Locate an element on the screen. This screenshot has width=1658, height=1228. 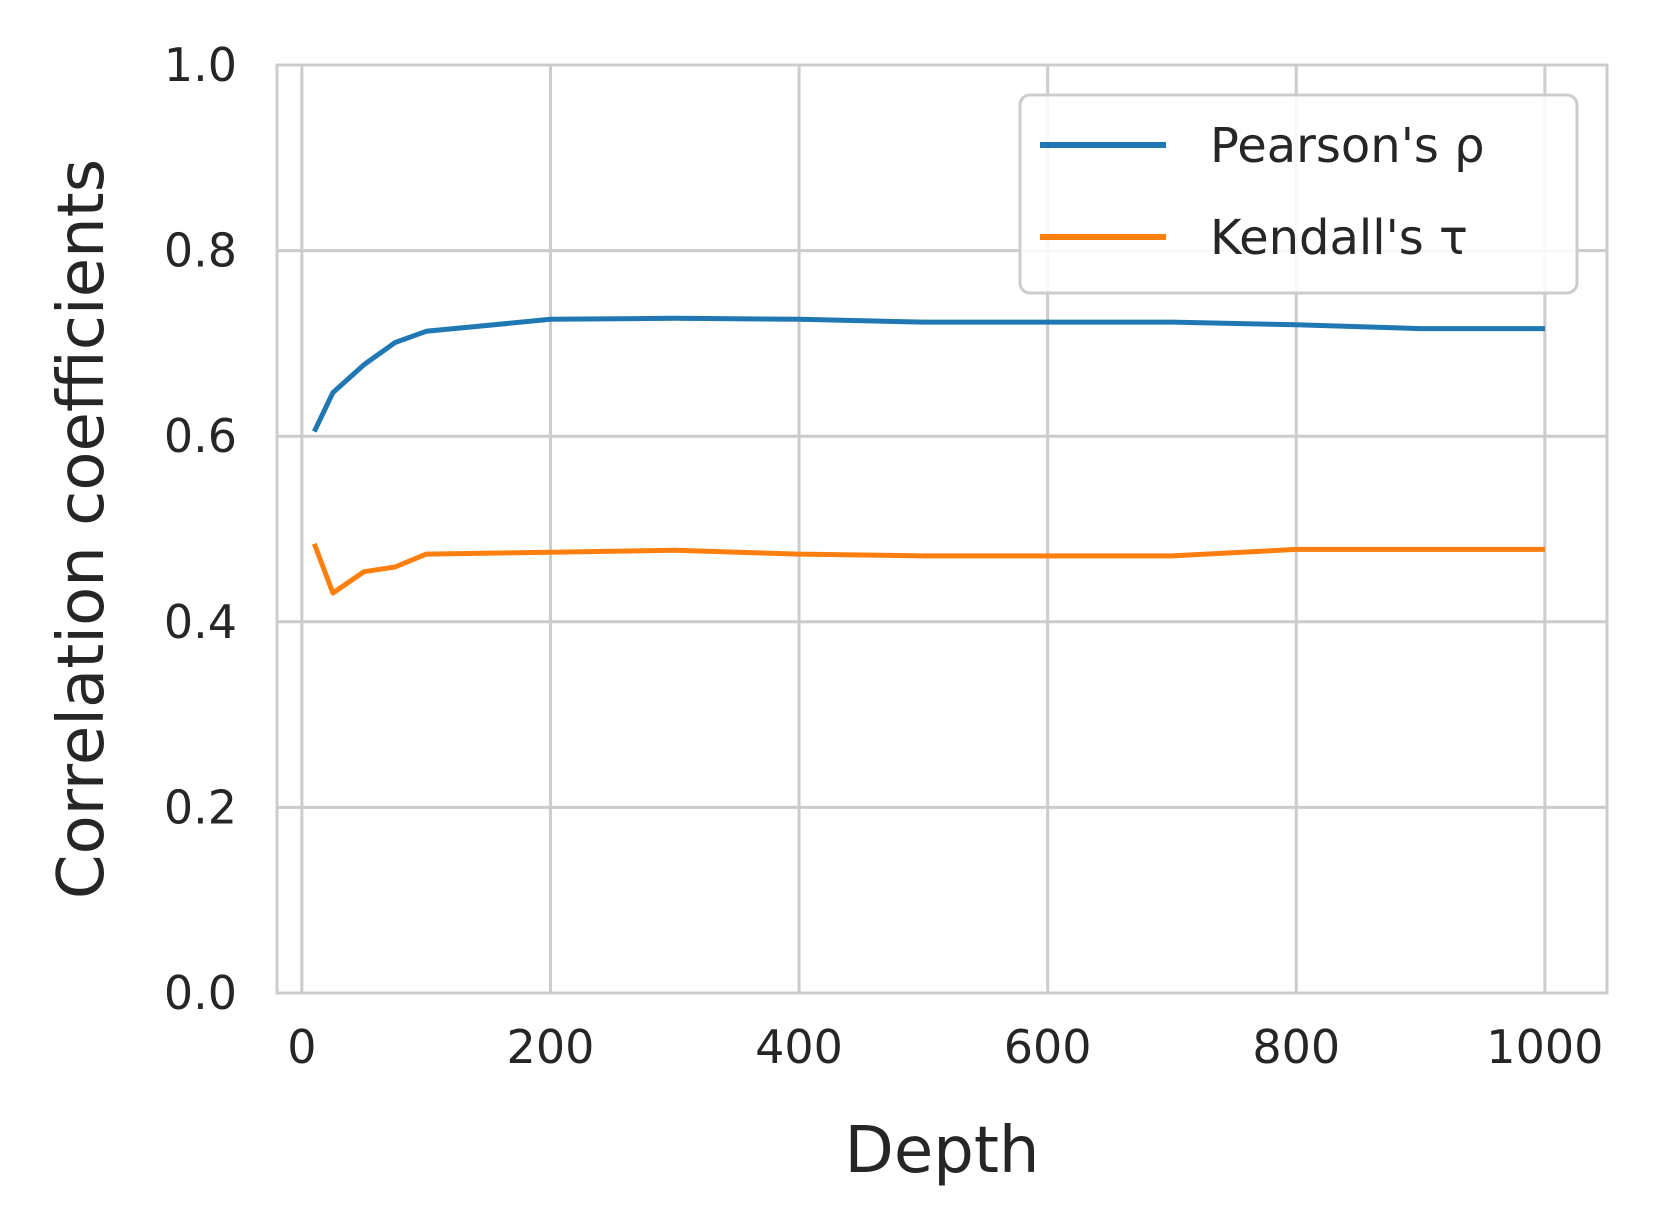
x-axis-label: Depth is located at coordinates (942, 1151).